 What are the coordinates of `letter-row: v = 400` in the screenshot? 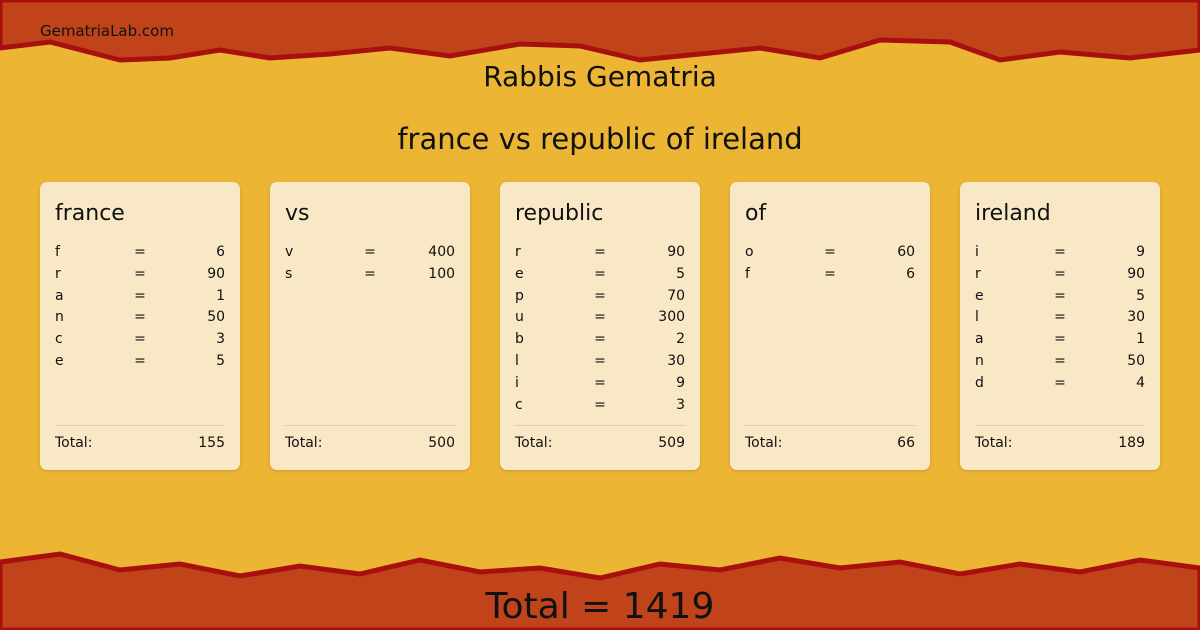 It's located at (370, 253).